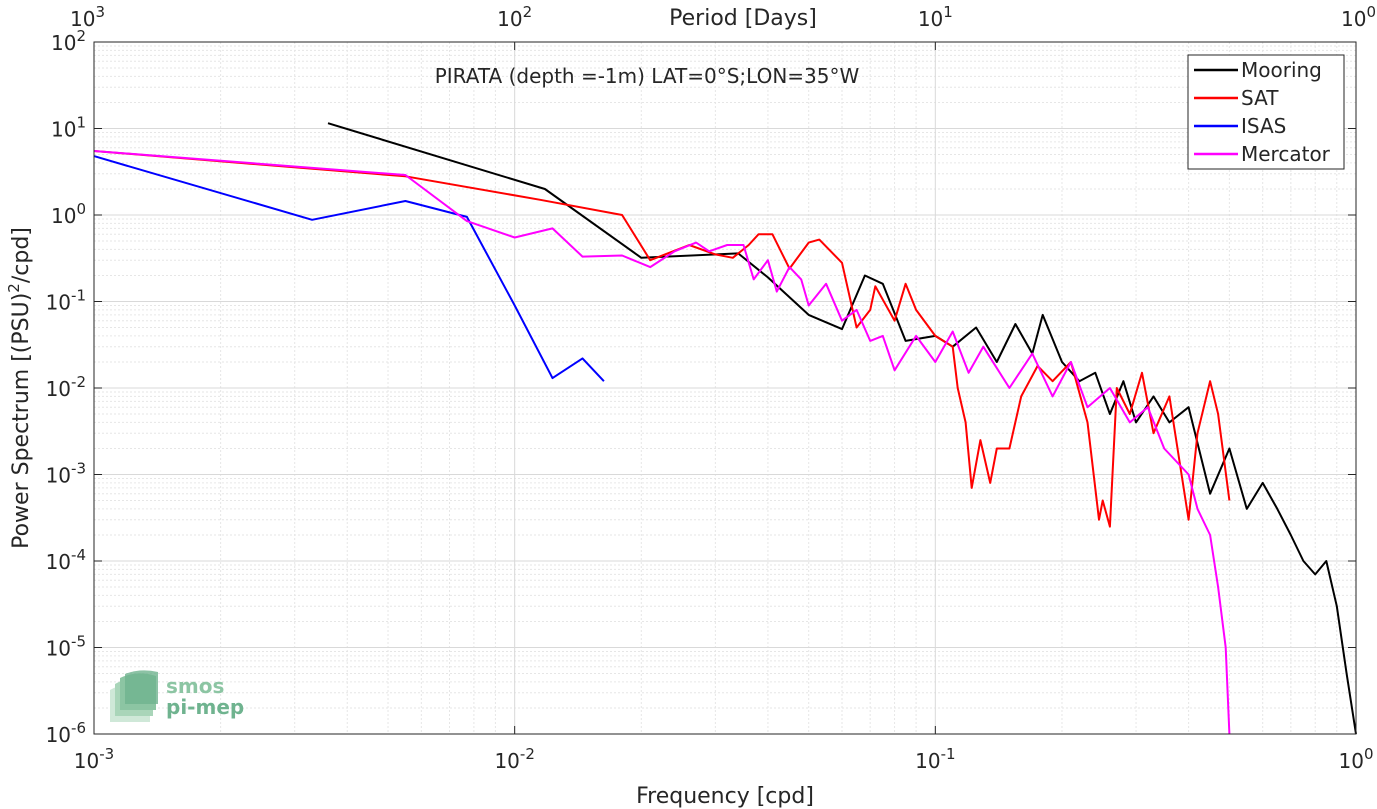  I want to click on legend: Mooring SAT ISAS Mercator, so click(1266, 112).